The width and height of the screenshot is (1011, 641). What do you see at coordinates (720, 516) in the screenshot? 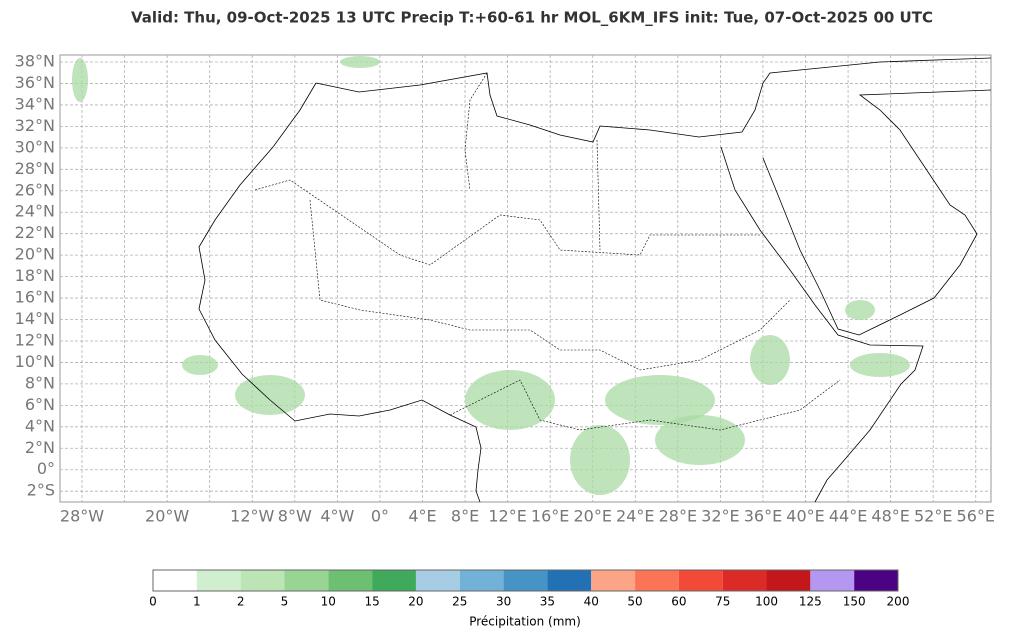
I see `lon-tick-label: 32°E` at bounding box center [720, 516].